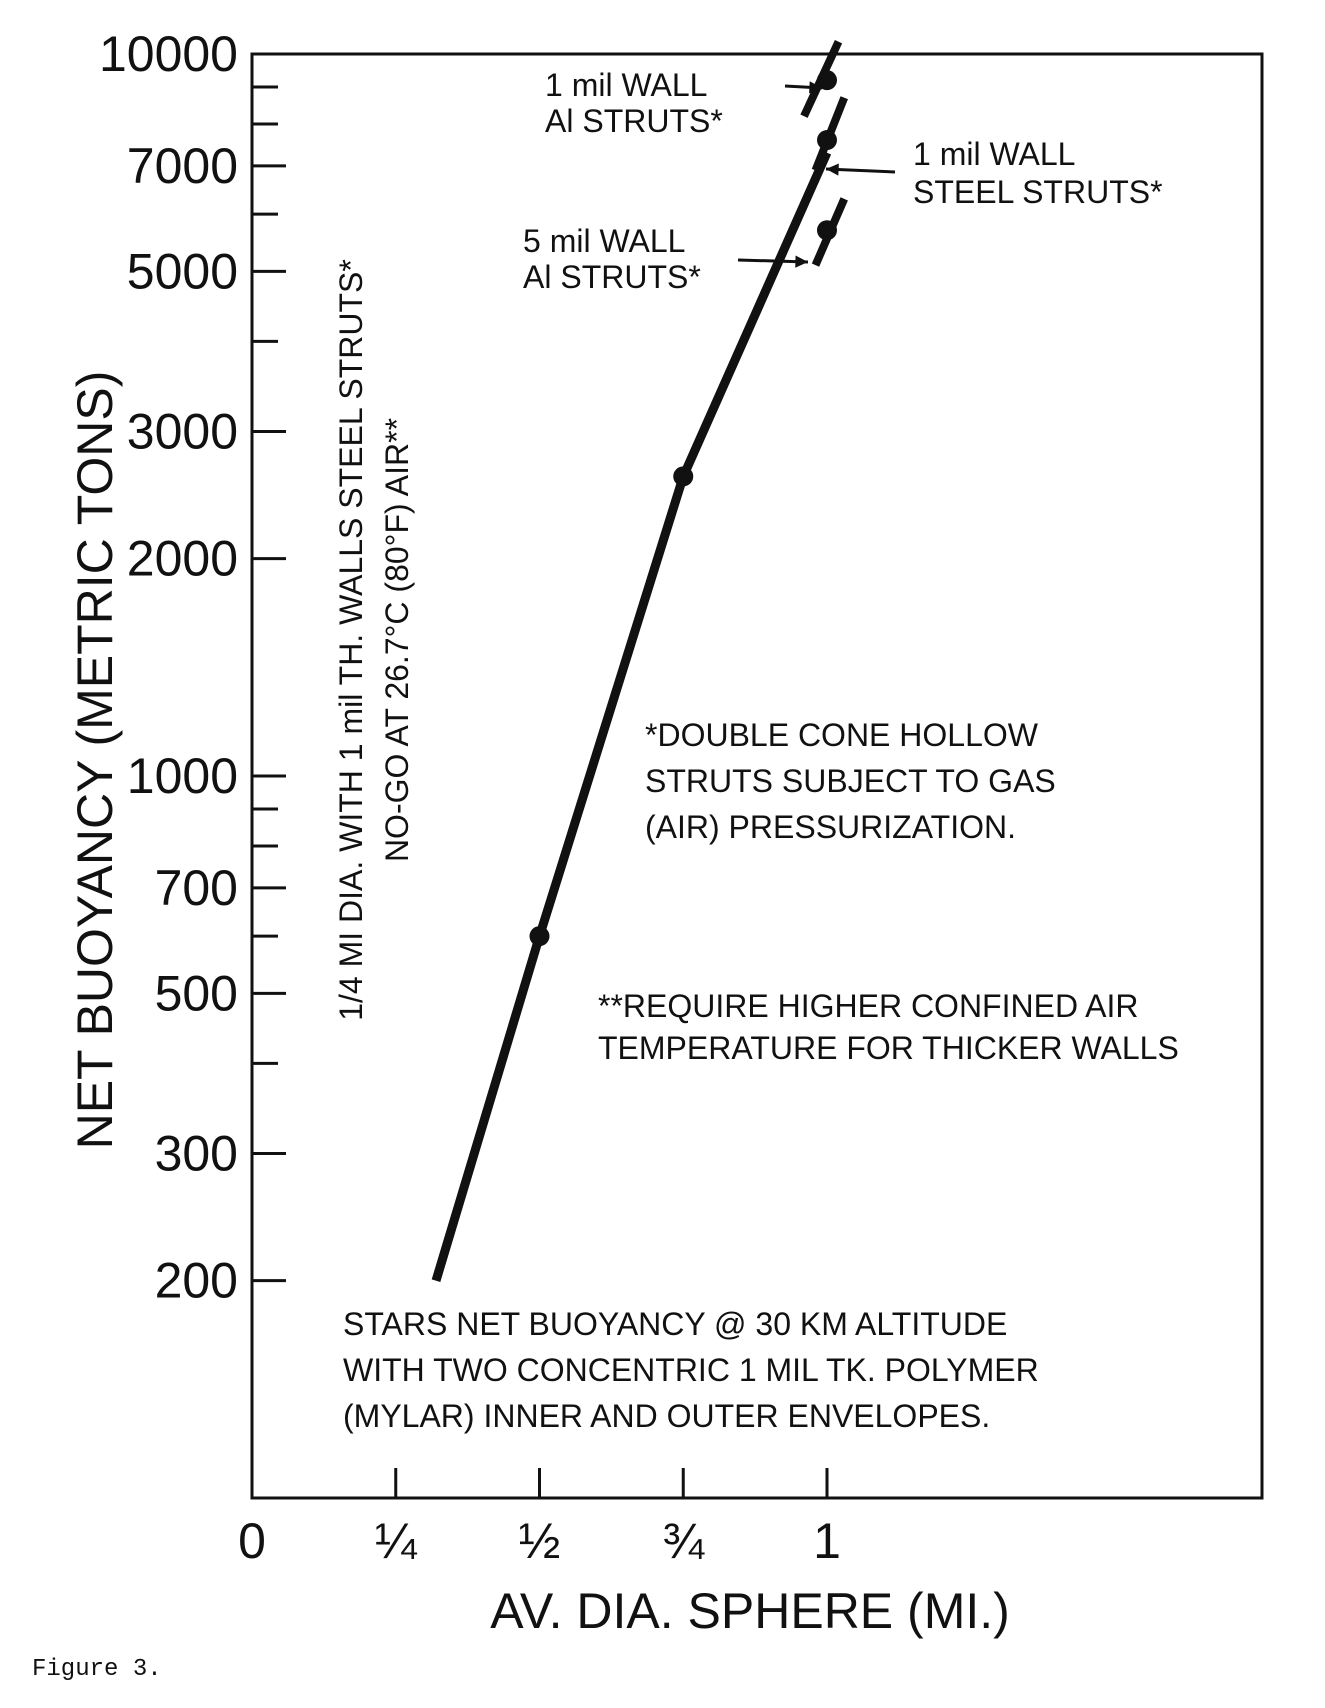  What do you see at coordinates (182, 432) in the screenshot?
I see `y-tick-label: 3000` at bounding box center [182, 432].